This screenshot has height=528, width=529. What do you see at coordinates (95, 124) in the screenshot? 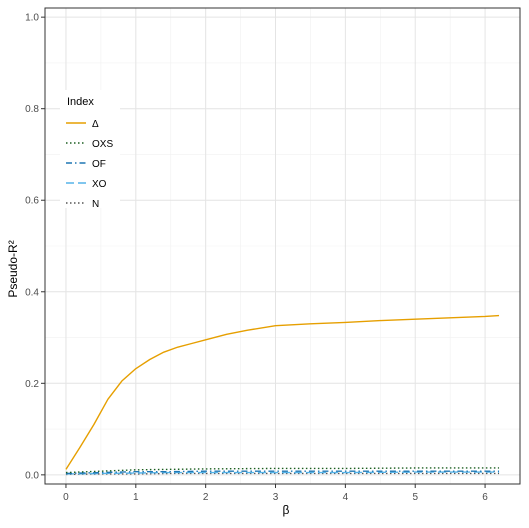
I see `legend-label-0: Δ` at bounding box center [95, 124].